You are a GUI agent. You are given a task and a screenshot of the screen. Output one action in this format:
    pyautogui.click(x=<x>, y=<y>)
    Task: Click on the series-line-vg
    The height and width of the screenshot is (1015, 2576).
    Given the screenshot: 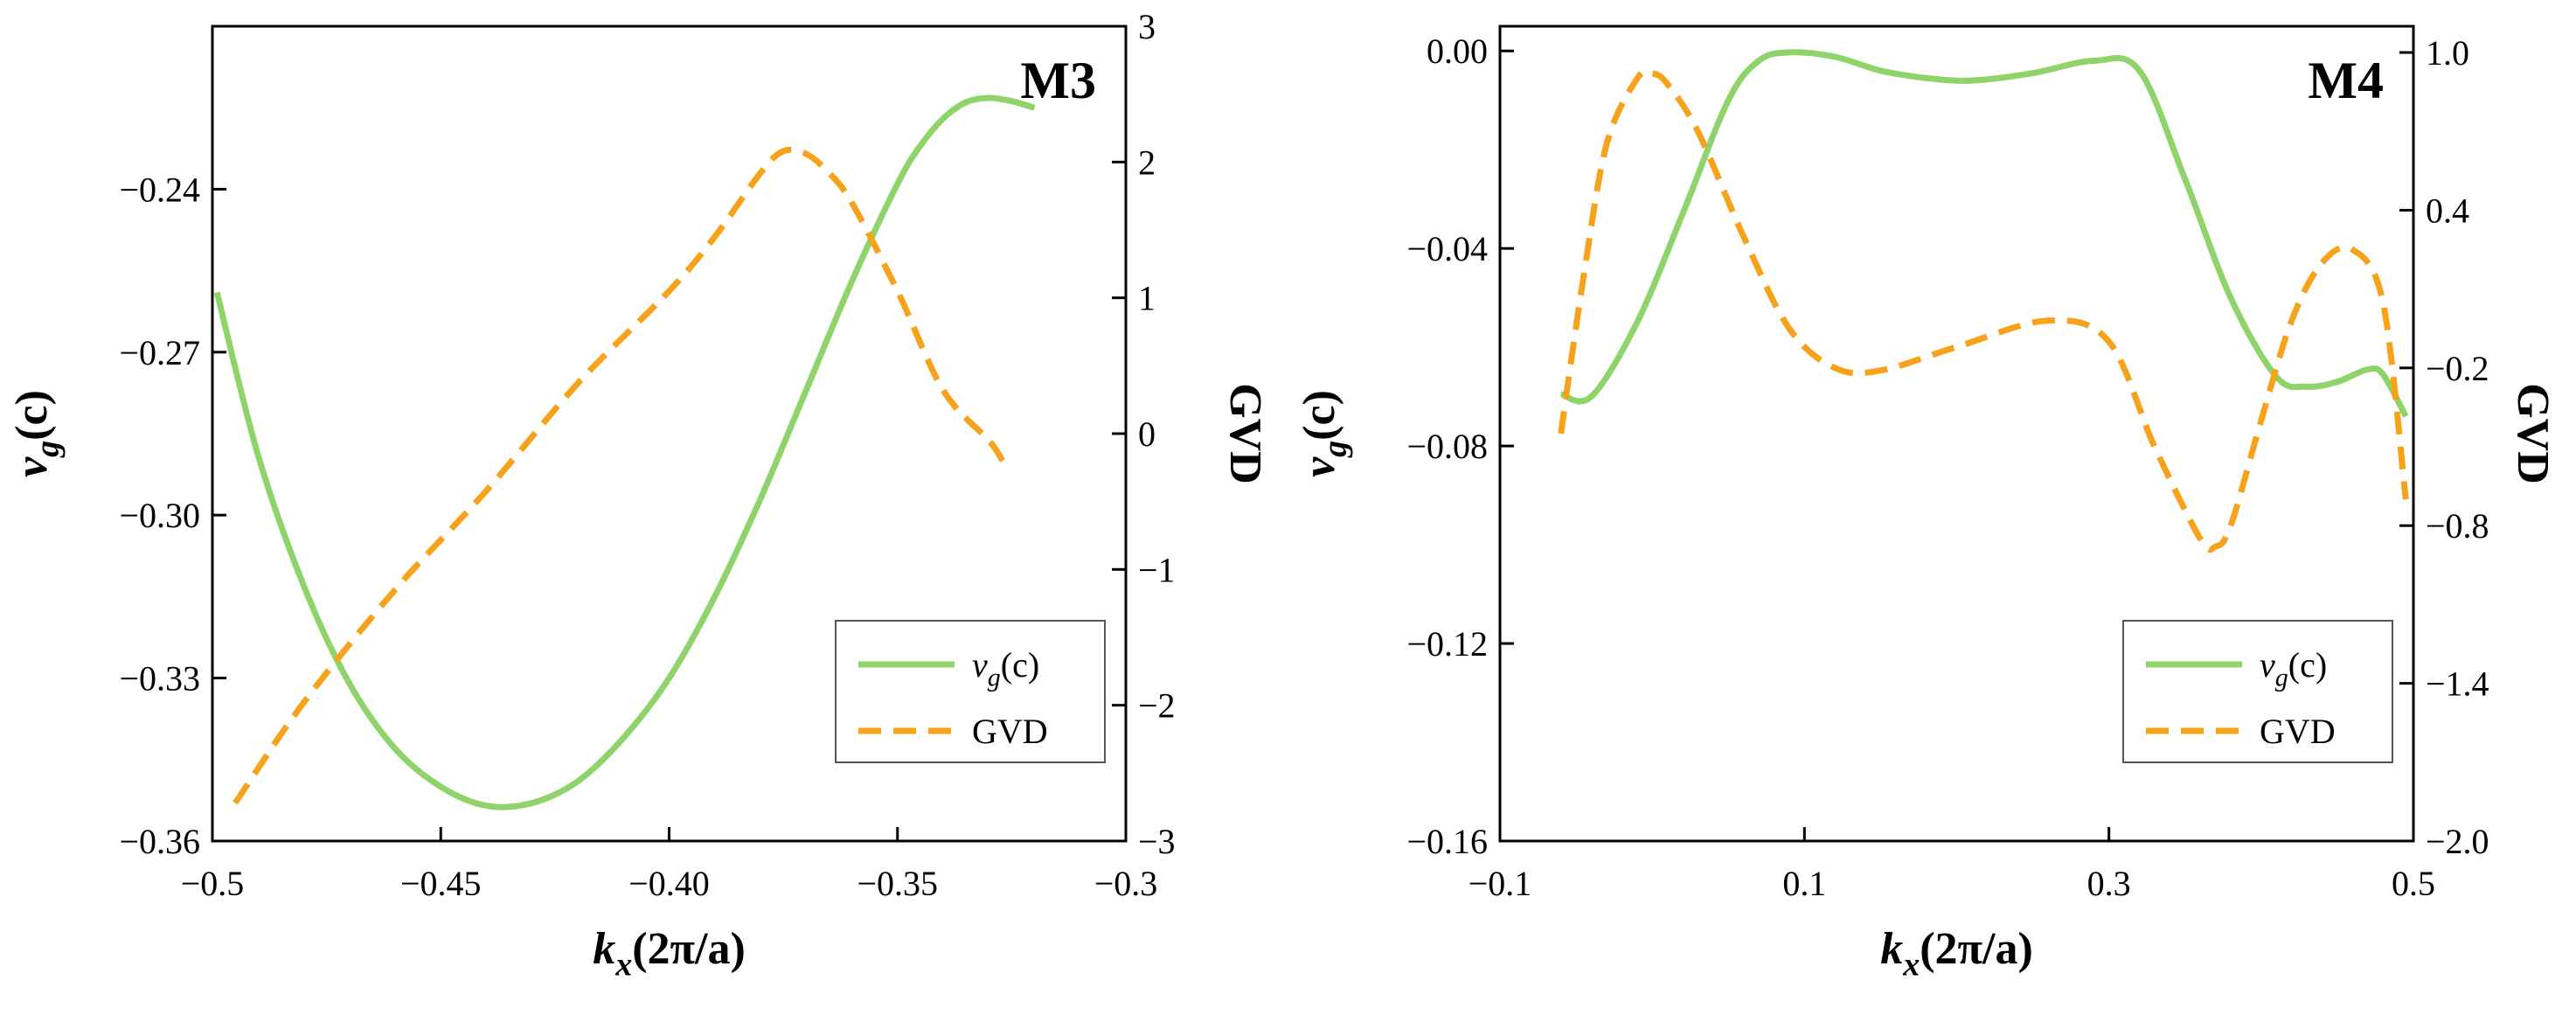 What is the action you would take?
    pyautogui.click(x=1984, y=233)
    